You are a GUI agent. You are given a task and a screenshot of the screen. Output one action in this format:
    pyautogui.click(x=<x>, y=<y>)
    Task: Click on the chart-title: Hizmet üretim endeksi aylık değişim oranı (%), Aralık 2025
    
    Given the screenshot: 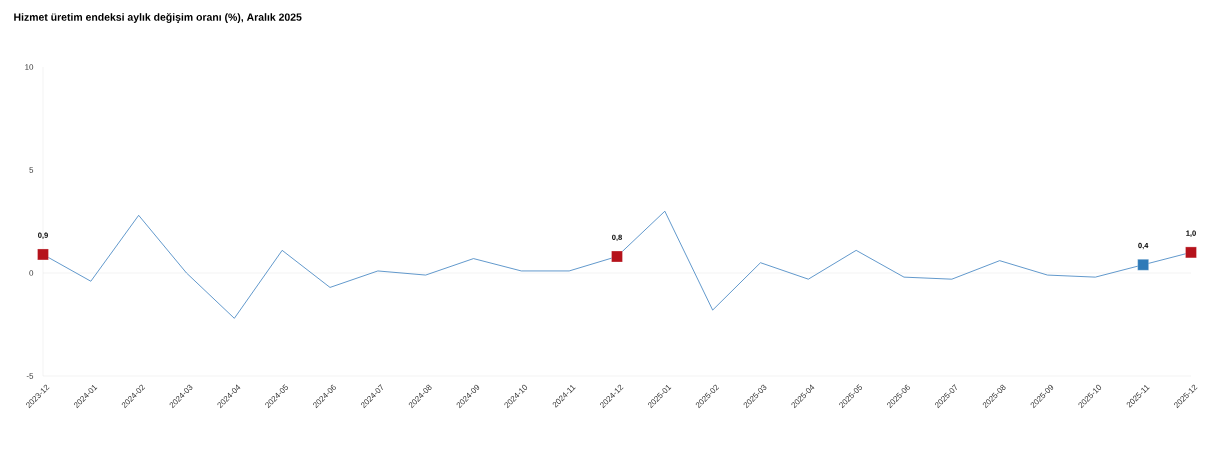 What is the action you would take?
    pyautogui.click(x=158, y=18)
    